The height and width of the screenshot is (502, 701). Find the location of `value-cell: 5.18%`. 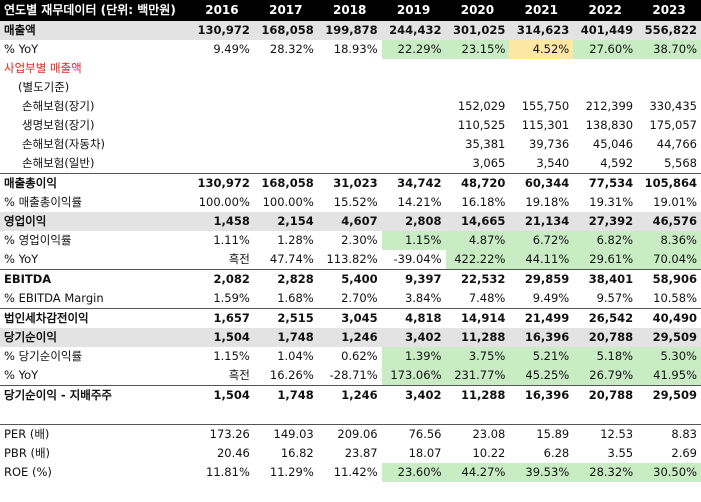

value-cell: 5.18% is located at coordinates (605, 356).